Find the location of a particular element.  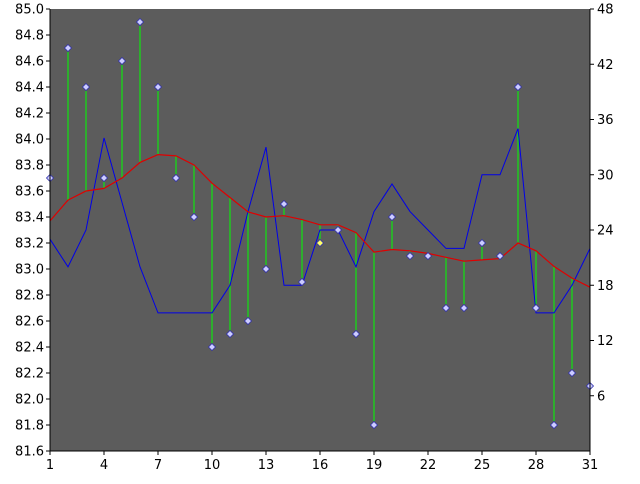

left-tick-label: 83.0 is located at coordinates (29, 270).